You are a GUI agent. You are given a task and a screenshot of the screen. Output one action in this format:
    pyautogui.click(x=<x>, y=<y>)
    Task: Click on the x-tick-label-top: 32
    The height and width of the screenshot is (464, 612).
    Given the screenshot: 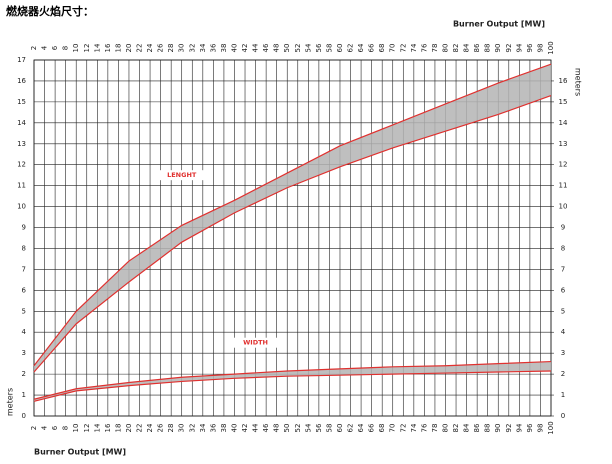 What is the action you would take?
    pyautogui.click(x=192, y=48)
    